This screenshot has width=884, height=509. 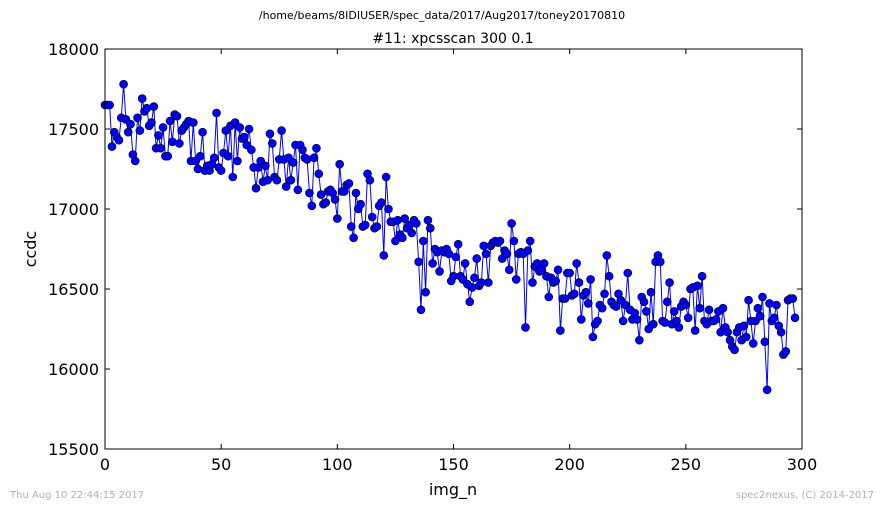 What do you see at coordinates (73, 209) in the screenshot?
I see `y-tick-label: 17000` at bounding box center [73, 209].